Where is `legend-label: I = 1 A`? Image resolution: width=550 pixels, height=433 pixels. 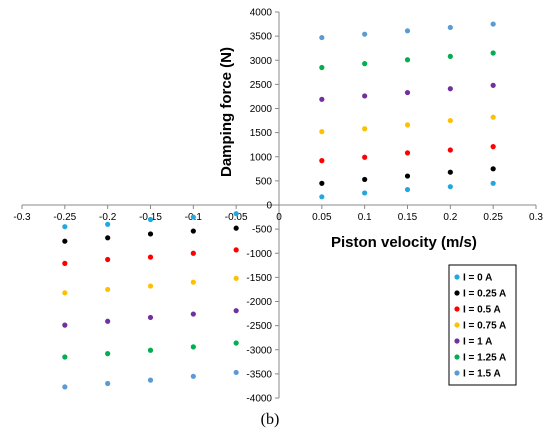 legend-label: I = 1 A is located at coordinates (477, 342).